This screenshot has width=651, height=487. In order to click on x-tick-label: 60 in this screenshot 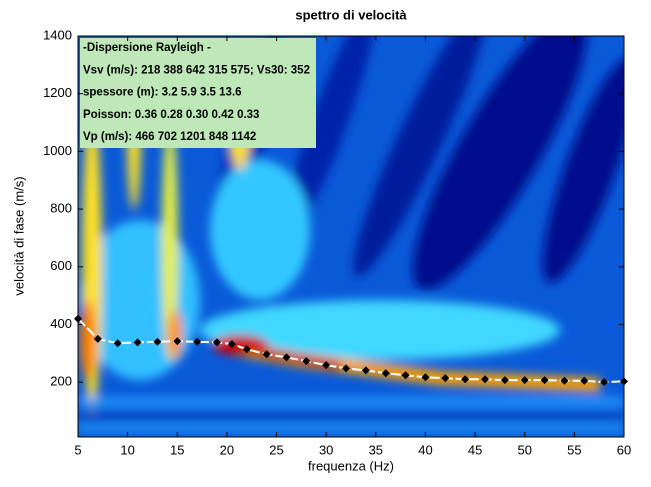, I will do `click(624, 449)`.